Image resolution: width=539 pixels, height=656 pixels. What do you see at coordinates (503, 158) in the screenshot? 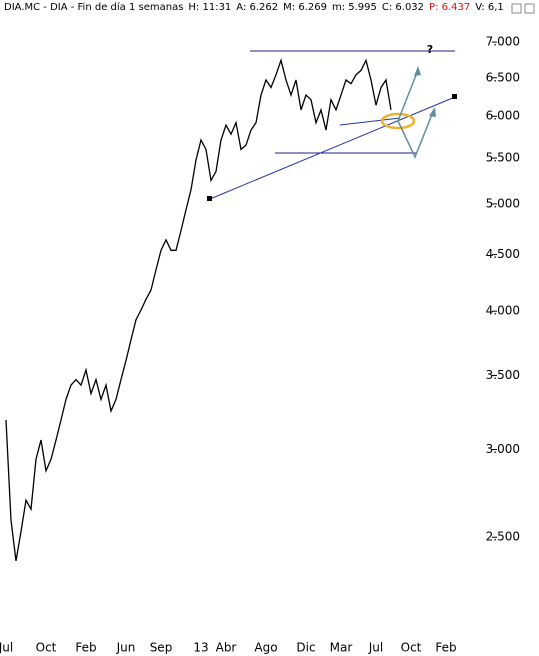
I see `y-tick-label: 5.500` at bounding box center [503, 158].